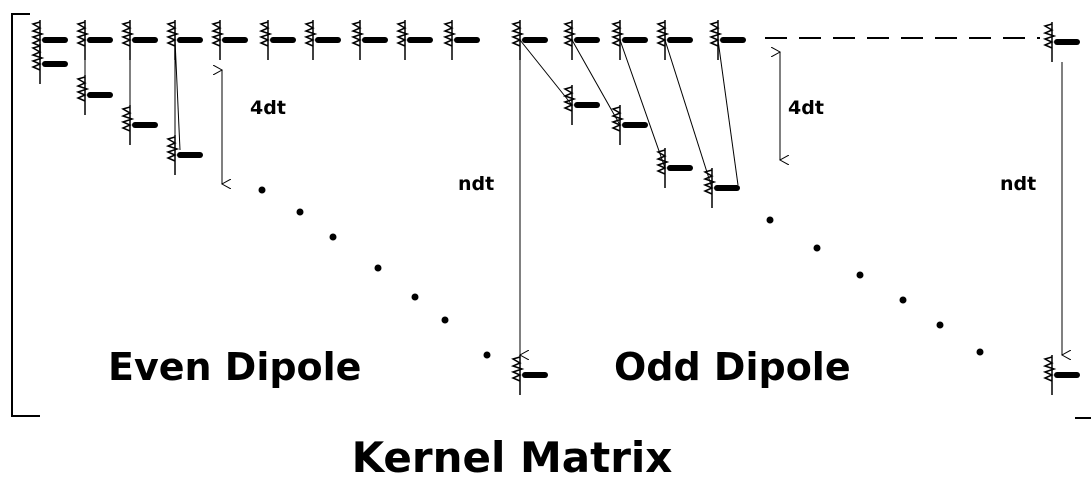  Describe the element at coordinates (25, 215) in the screenshot. I see `left-bracket` at that location.